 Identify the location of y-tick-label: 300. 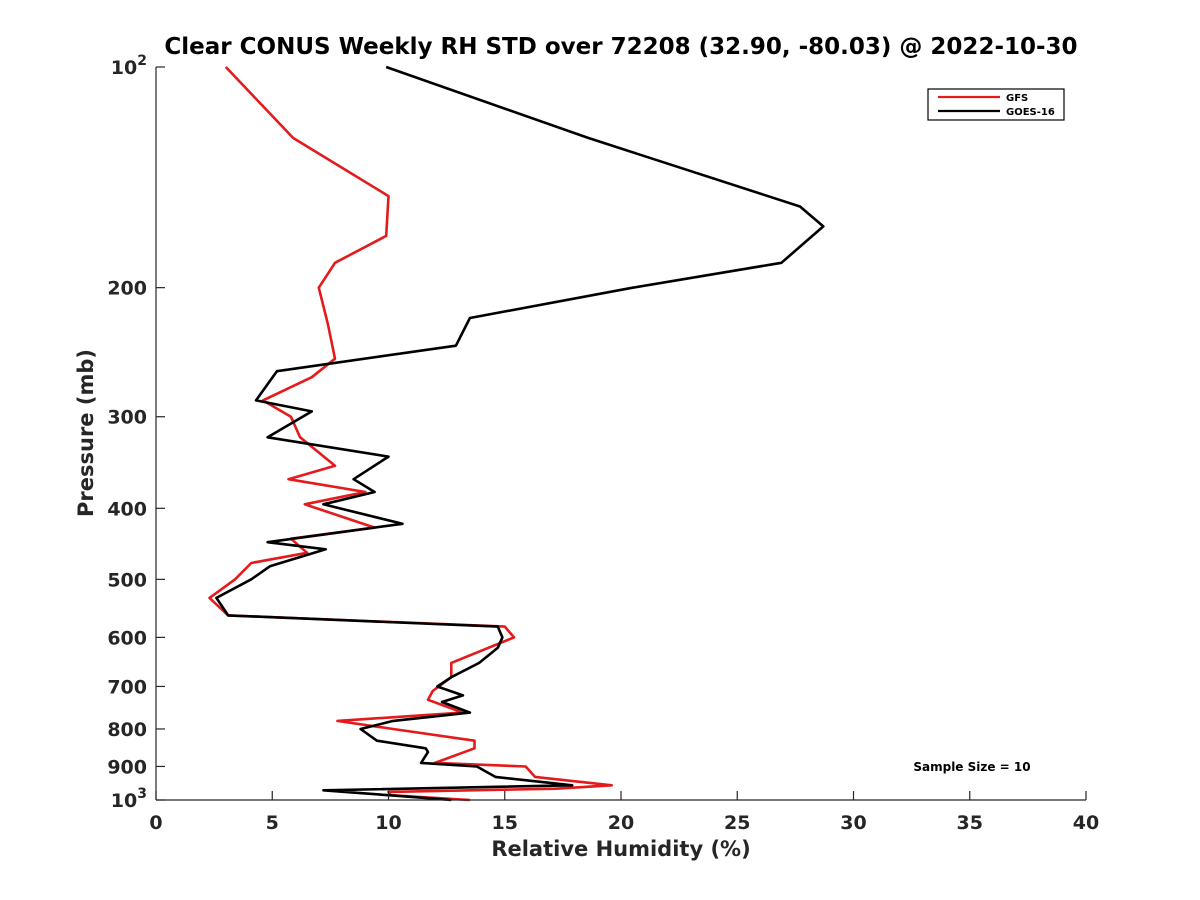
(127, 418).